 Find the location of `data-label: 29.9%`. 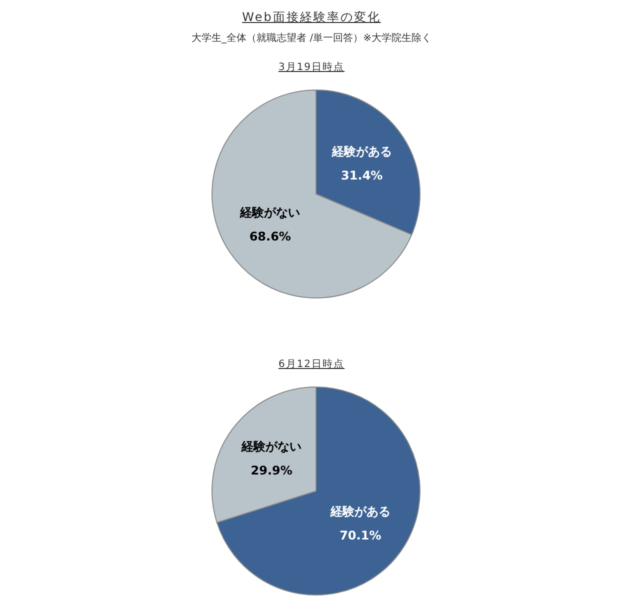

data-label: 29.9% is located at coordinates (271, 471).